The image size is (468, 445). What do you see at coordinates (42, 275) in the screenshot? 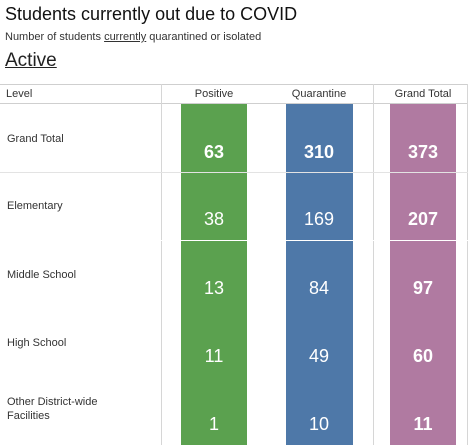
I see `row-label-middle-school: Middle School` at bounding box center [42, 275].